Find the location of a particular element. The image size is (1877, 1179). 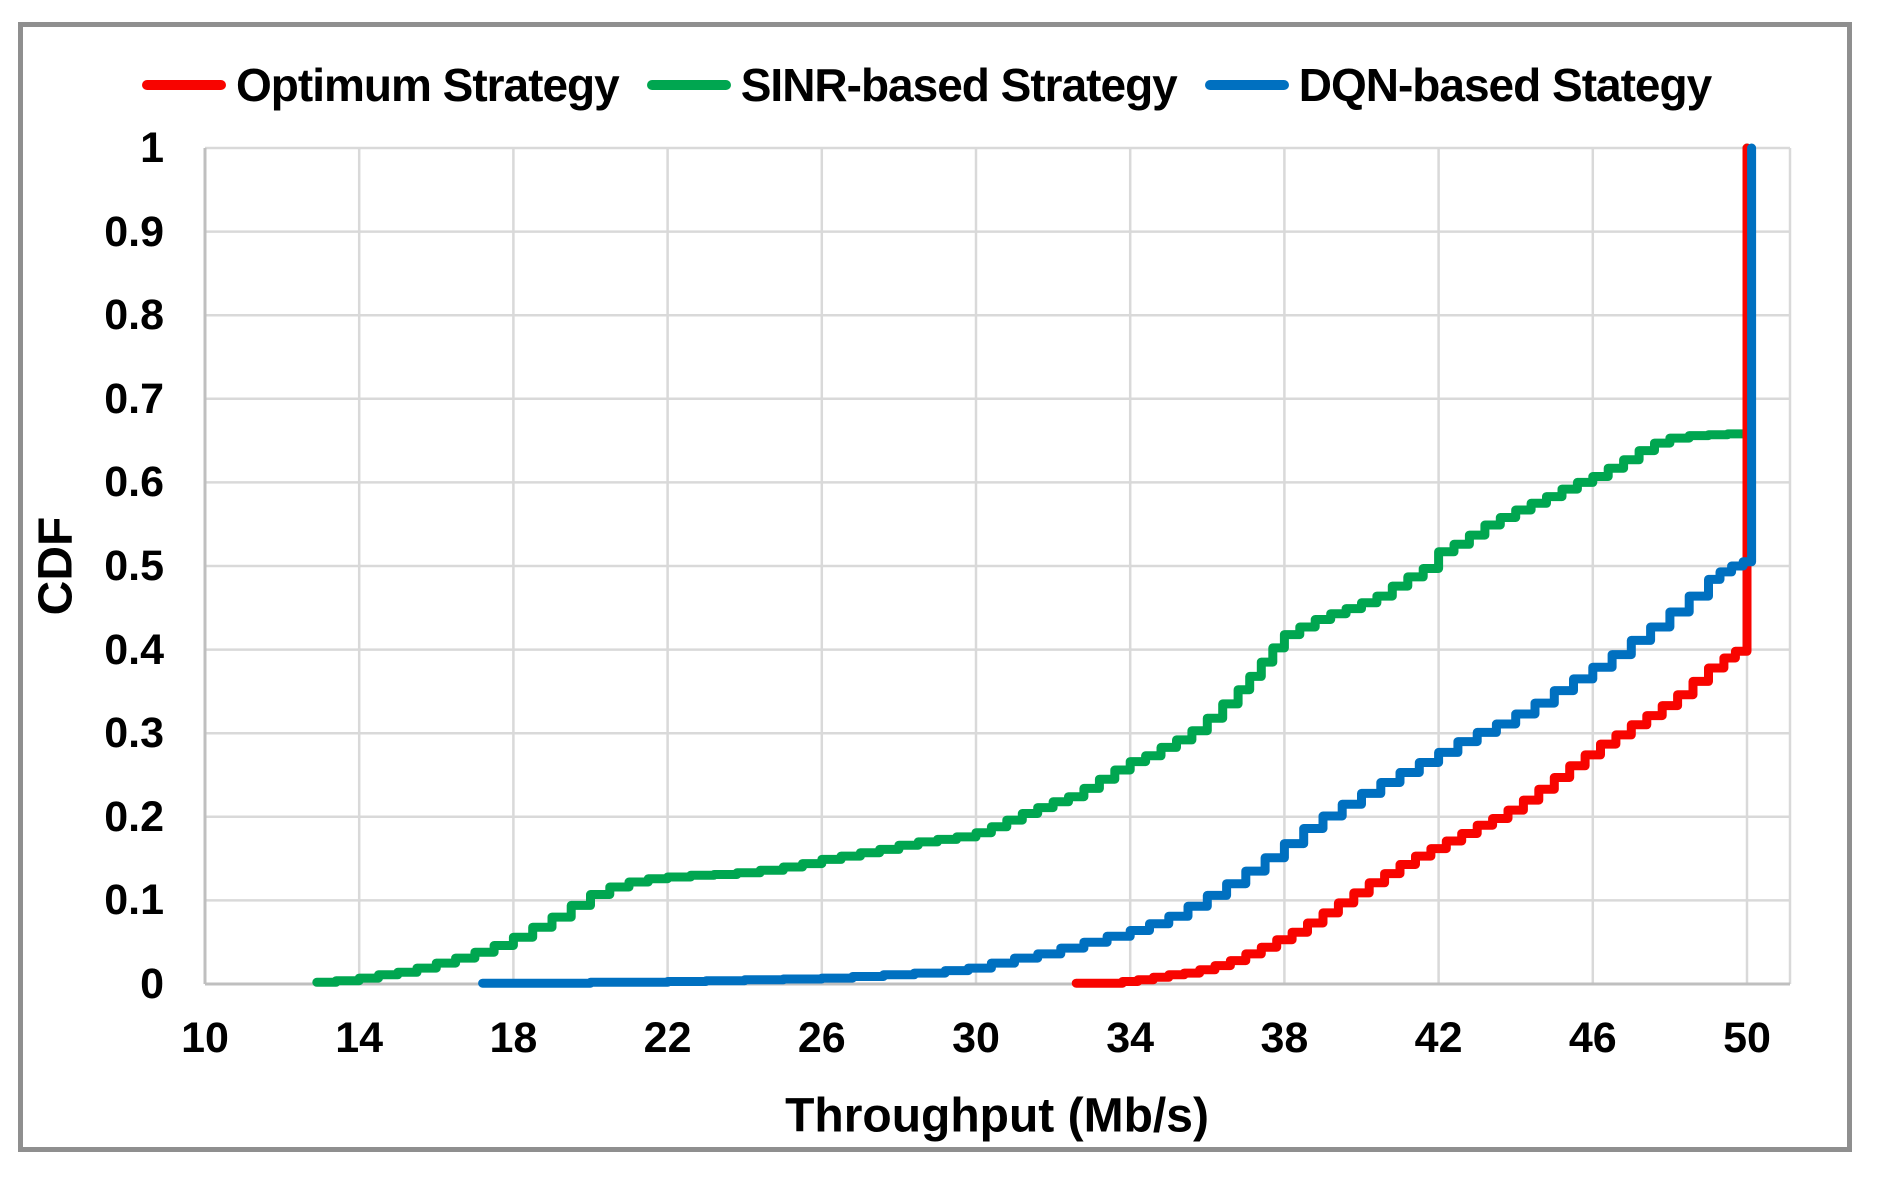

y-tick-label-0.3: 0.3 is located at coordinates (134, 733).